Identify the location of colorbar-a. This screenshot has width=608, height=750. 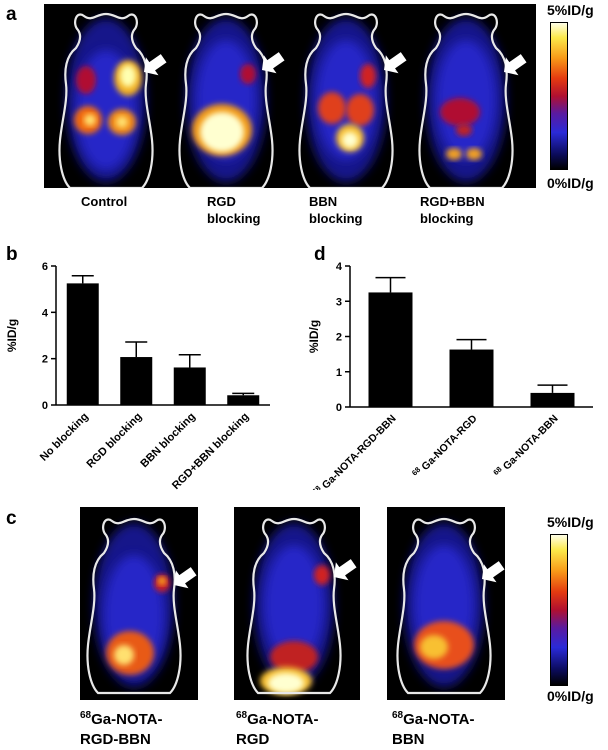
(559, 96).